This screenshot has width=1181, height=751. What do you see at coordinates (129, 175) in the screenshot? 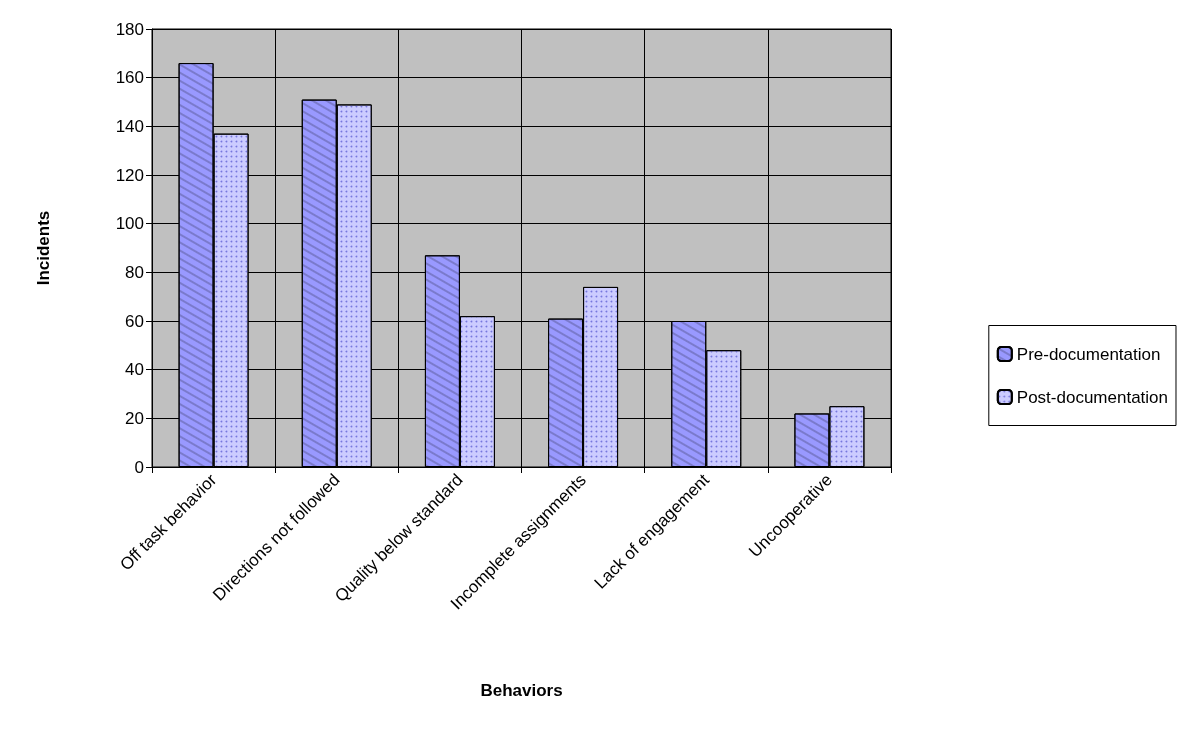
I see `y-tick-label: 120` at bounding box center [129, 175].